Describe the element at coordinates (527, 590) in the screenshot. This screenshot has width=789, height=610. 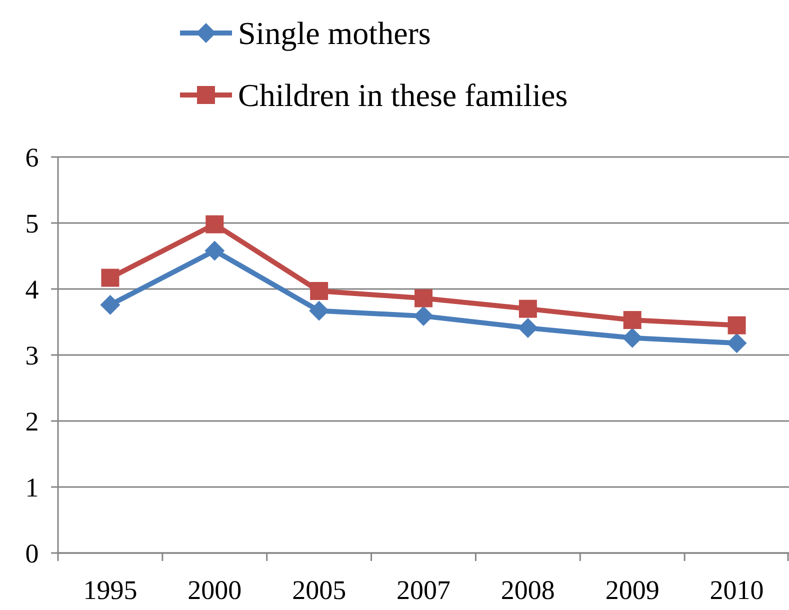
I see `x-tick-label: 2008` at that location.